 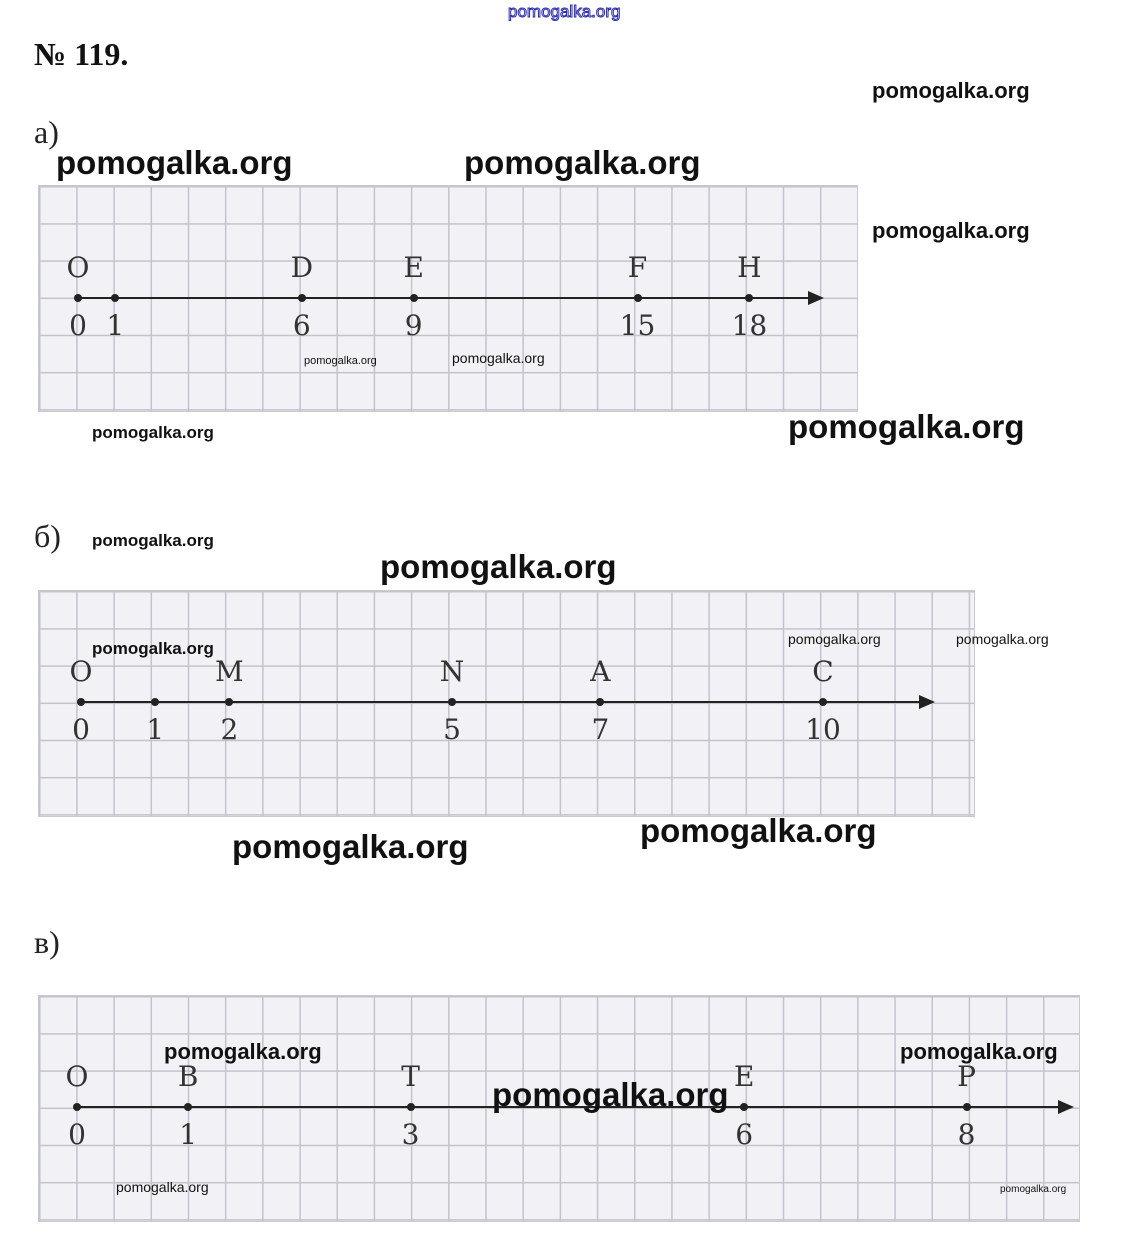 I want to click on point-letter: B, so click(x=188, y=1076).